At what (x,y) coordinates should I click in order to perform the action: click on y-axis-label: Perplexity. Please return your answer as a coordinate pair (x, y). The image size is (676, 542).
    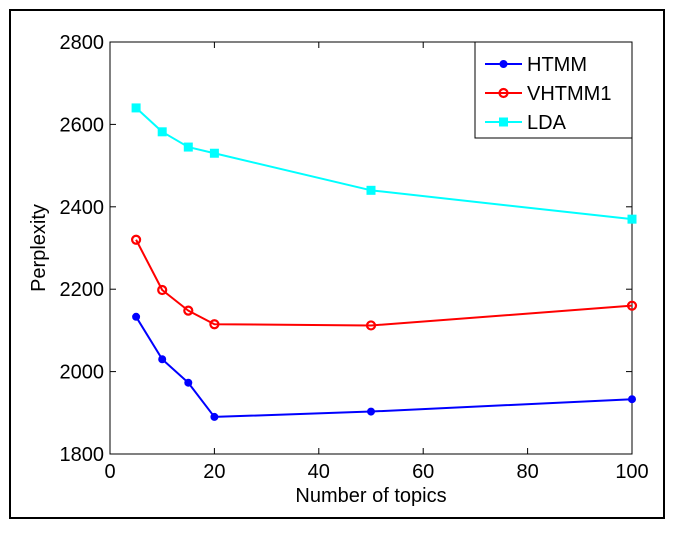
    Looking at the image, I should click on (39, 248).